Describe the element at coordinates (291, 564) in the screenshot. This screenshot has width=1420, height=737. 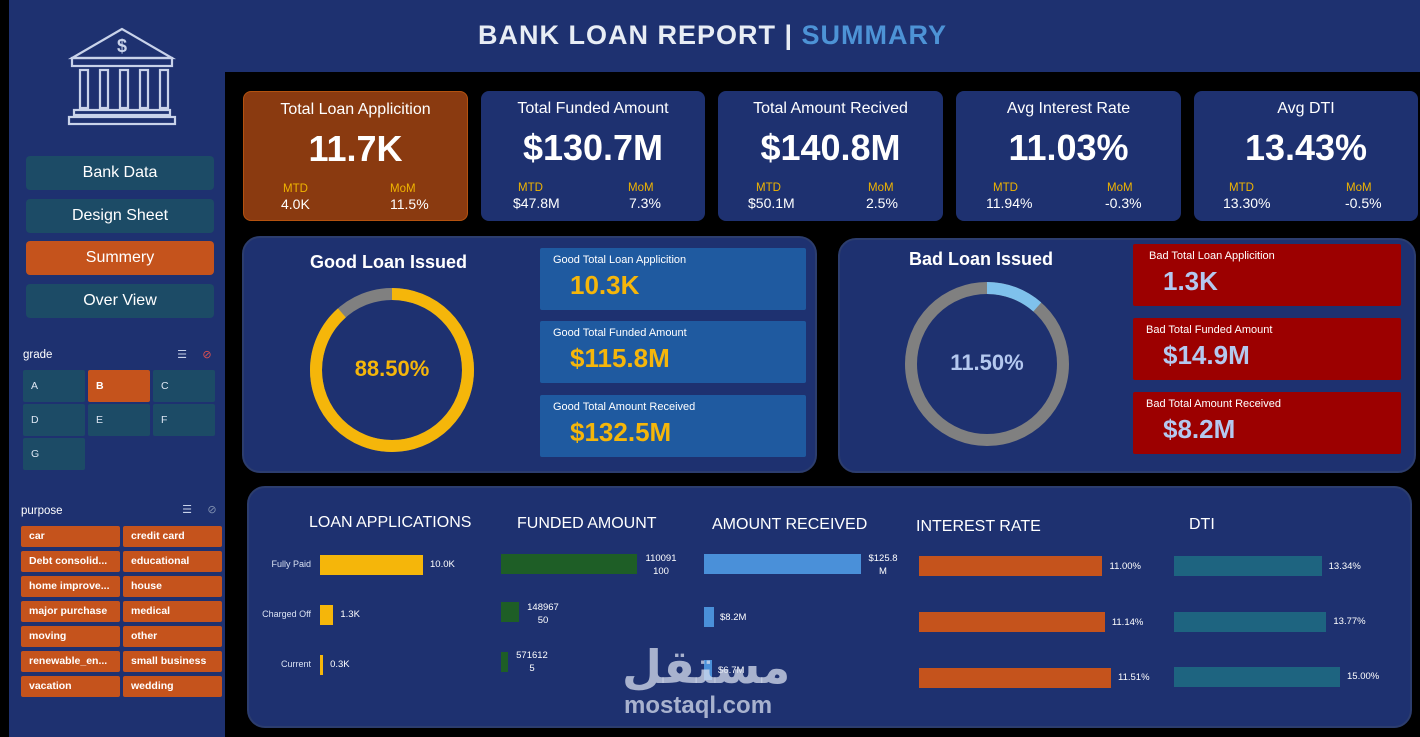
I see `row-label-fully-paid: Fully Paid` at that location.